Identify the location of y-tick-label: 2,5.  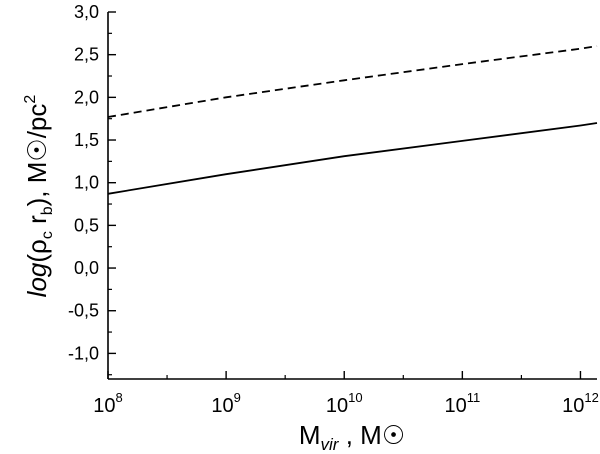
(86, 55).